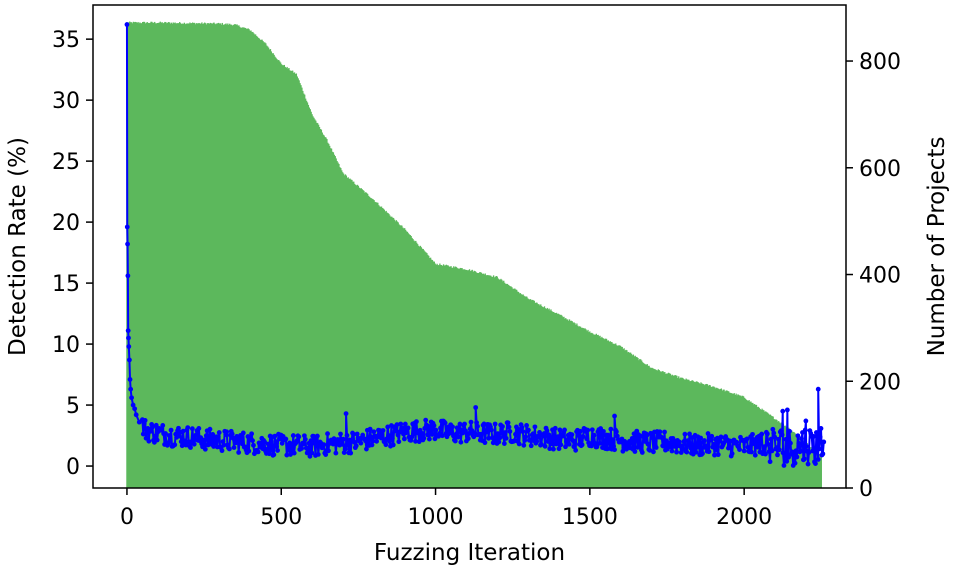 This screenshot has width=957, height=574. What do you see at coordinates (744, 517) in the screenshot?
I see `x-tick-label: 2000` at bounding box center [744, 517].